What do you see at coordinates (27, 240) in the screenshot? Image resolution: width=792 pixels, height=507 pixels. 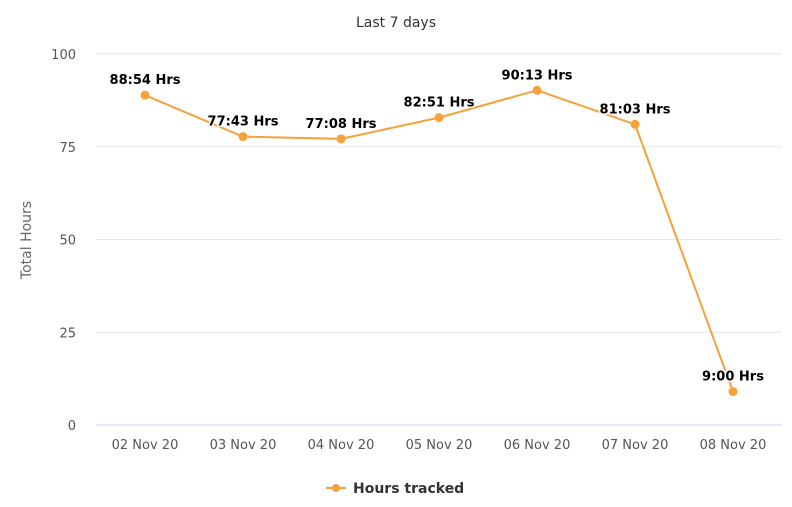 I see `y-axis-title: Total Hours` at bounding box center [27, 240].